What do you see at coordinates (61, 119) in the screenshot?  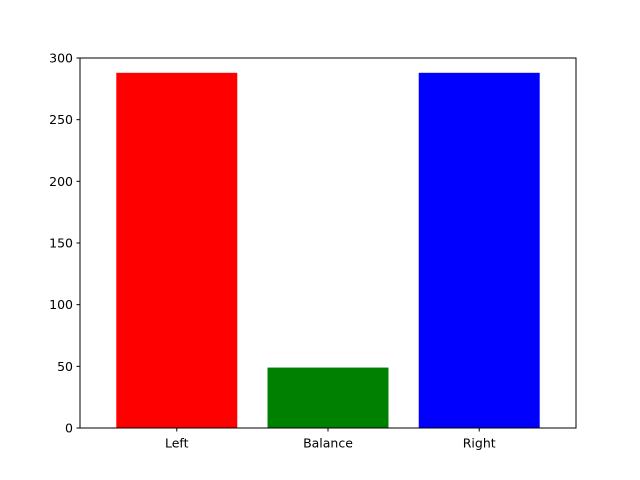 I see `y-tick-label: 250` at bounding box center [61, 119].